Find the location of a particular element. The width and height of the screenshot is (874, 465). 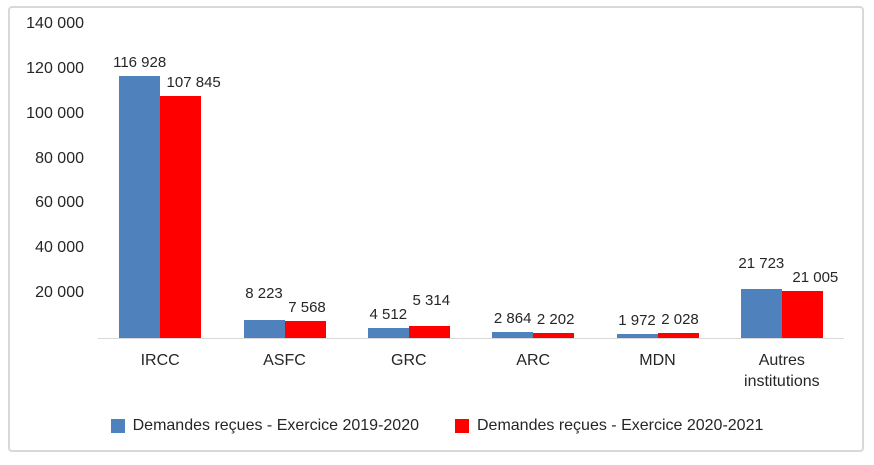

x-axis-line is located at coordinates (471, 338).